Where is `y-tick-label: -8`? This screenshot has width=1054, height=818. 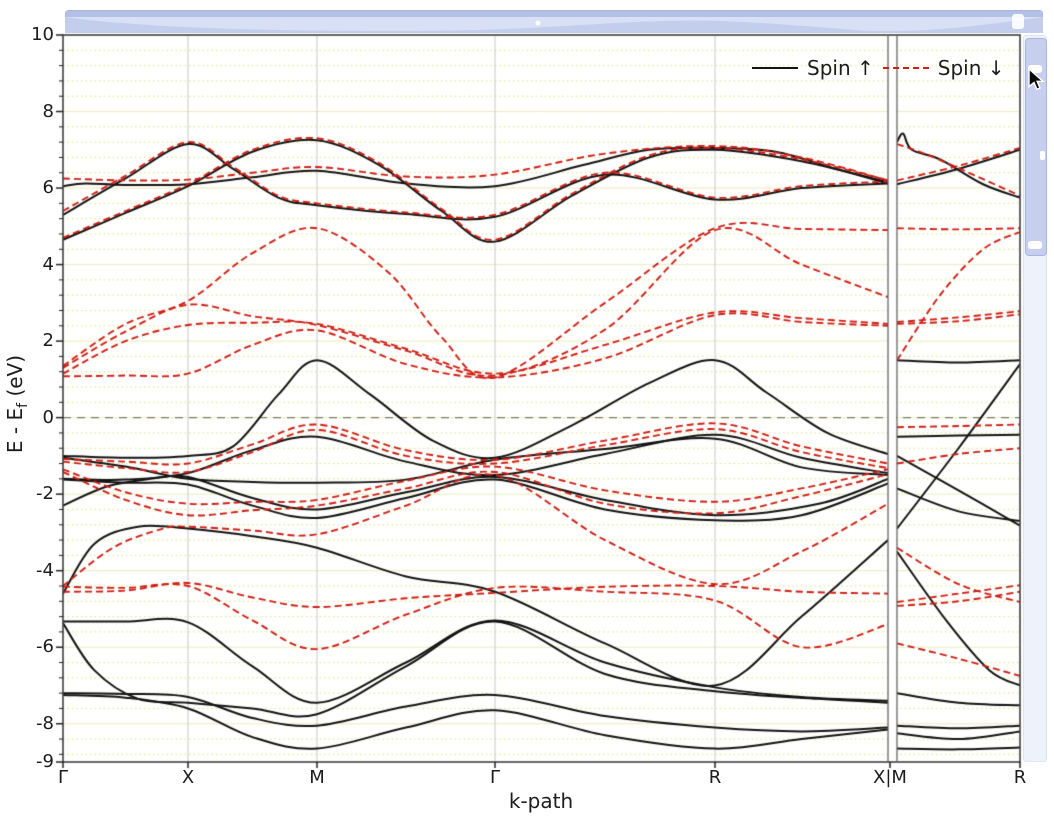 y-tick-label: -8 is located at coordinates (45, 723).